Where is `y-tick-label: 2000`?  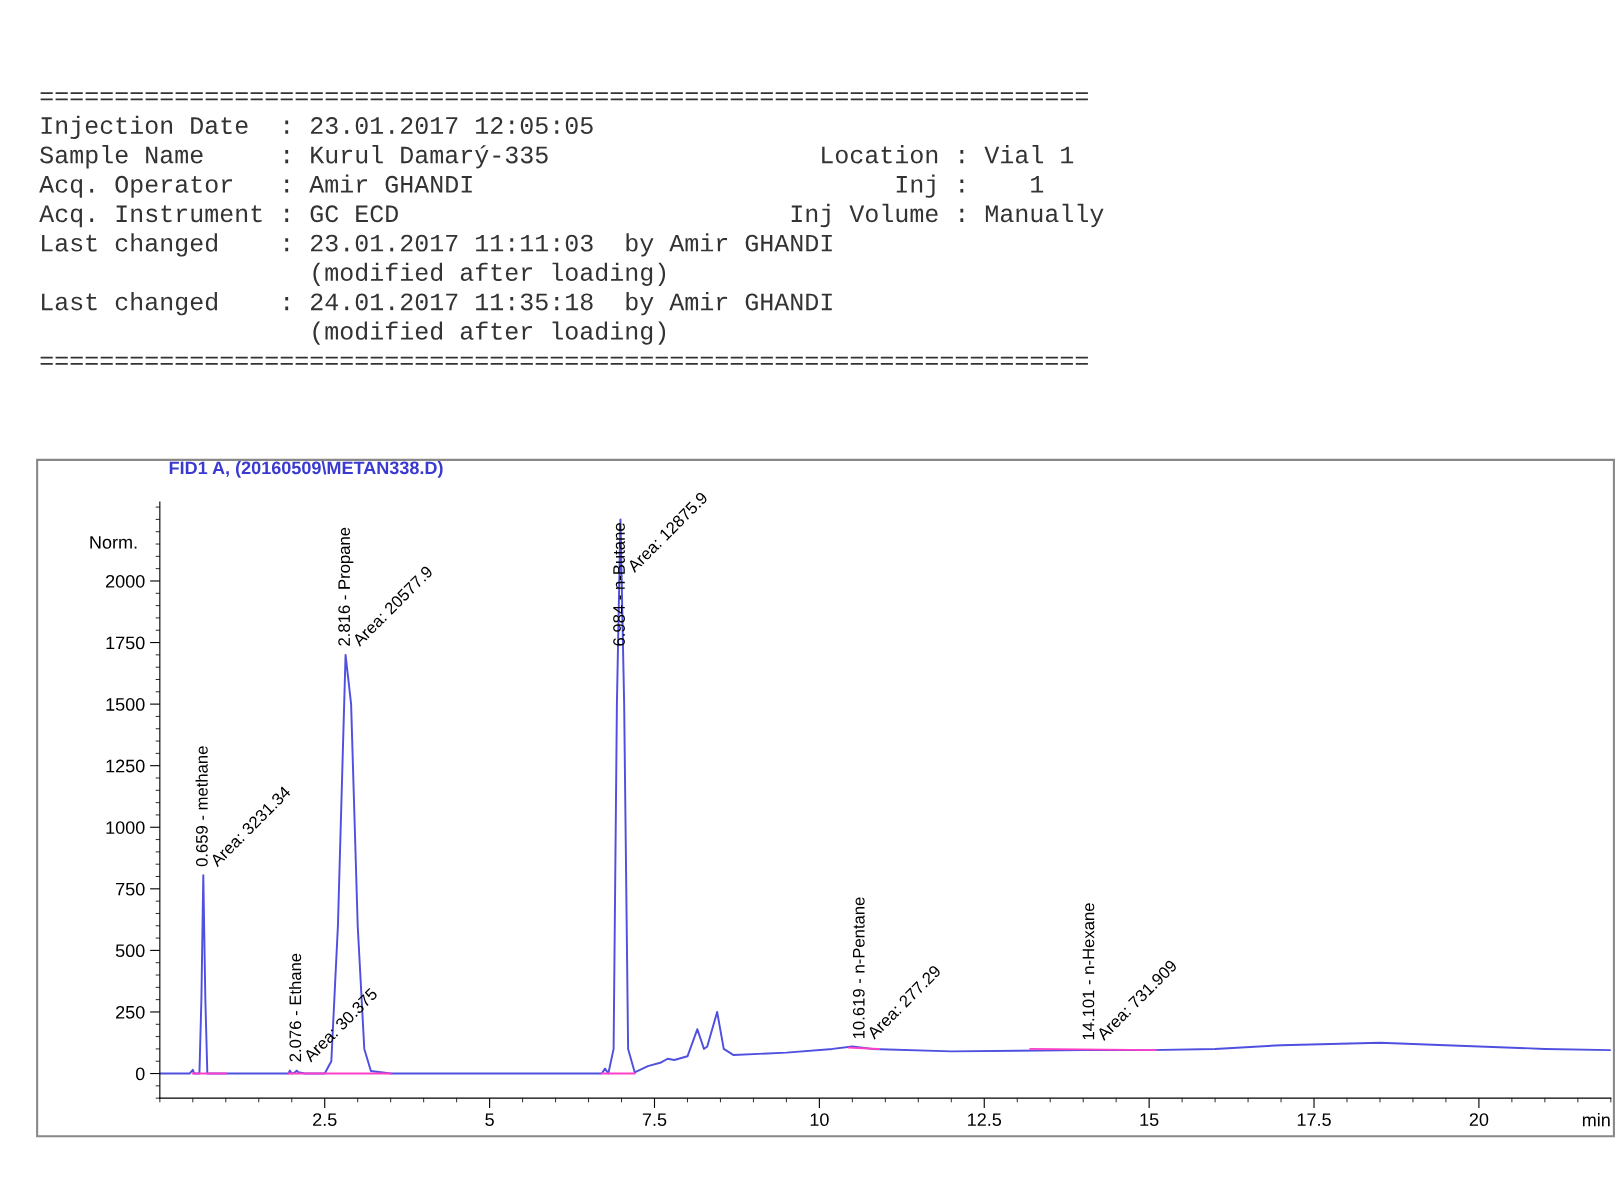
y-tick-label: 2000 is located at coordinates (125, 581).